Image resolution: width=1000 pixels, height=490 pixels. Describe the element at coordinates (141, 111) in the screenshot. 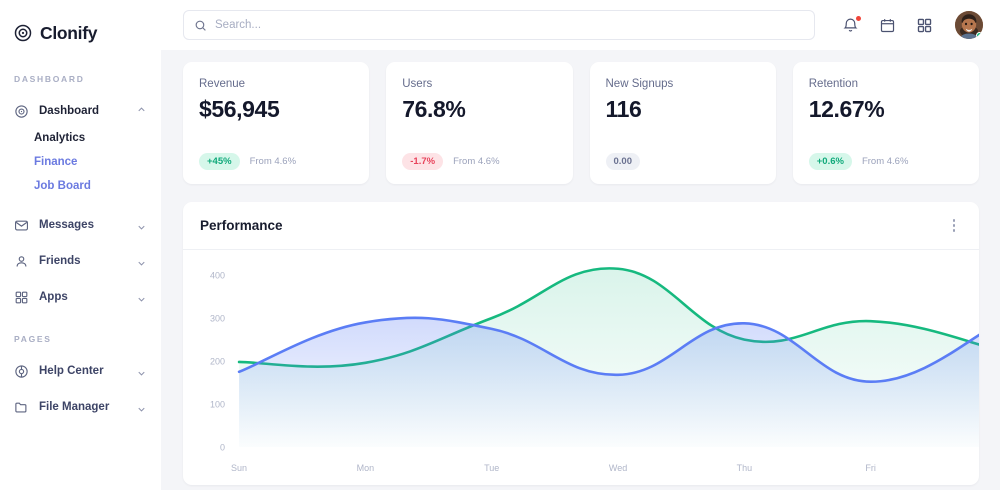

I see `chevron-up-icon` at that location.